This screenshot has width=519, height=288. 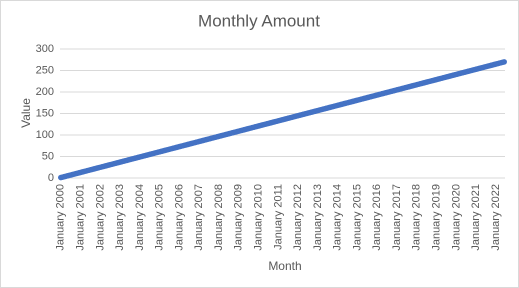 I want to click on x-tick-label: January 2006, so click(x=179, y=217).